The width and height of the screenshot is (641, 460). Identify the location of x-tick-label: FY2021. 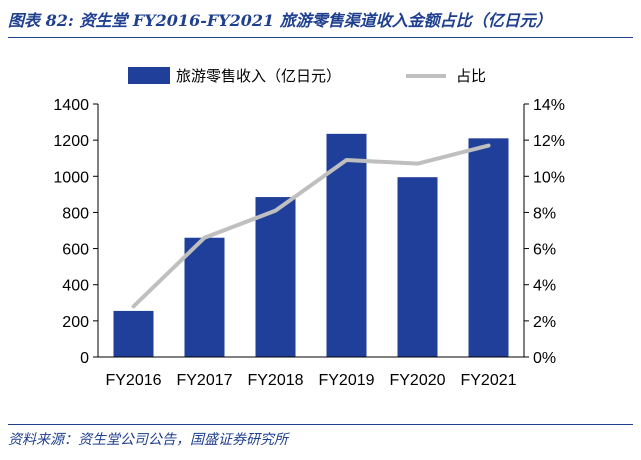
(488, 380).